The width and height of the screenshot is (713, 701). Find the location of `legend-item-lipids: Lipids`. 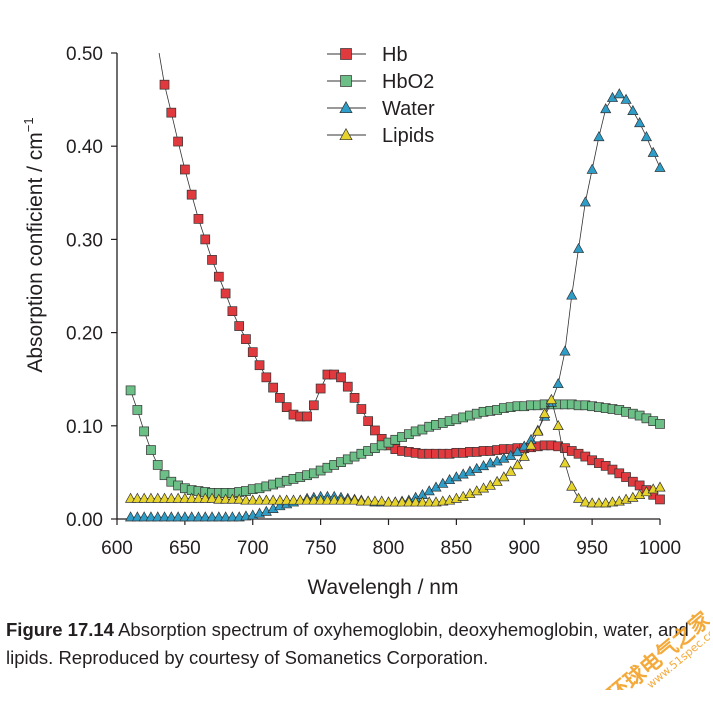

legend-item-lipids: Lipids is located at coordinates (380, 136).